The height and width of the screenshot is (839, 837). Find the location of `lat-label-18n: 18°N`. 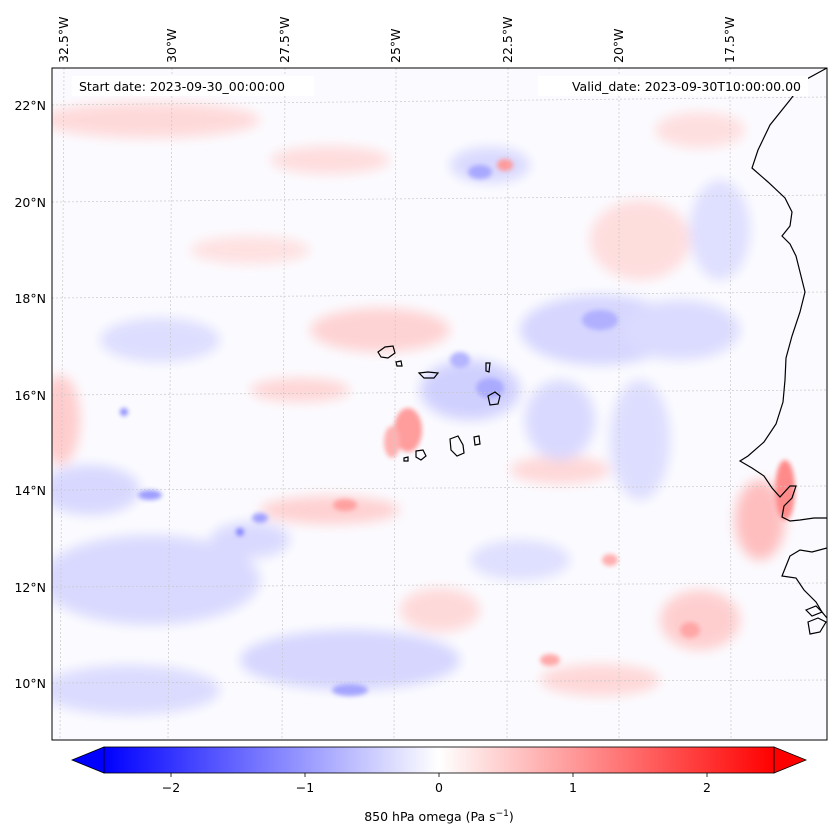

lat-label-18n: 18°N is located at coordinates (30, 298).